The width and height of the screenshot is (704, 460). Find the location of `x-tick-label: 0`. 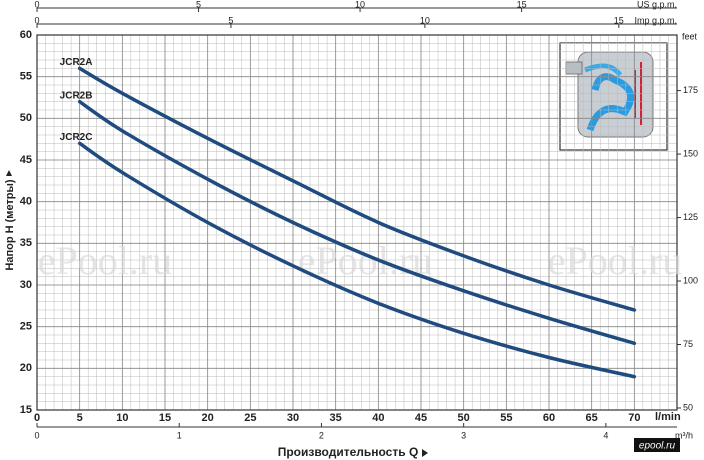

x-tick-label: 0 is located at coordinates (37, 418).